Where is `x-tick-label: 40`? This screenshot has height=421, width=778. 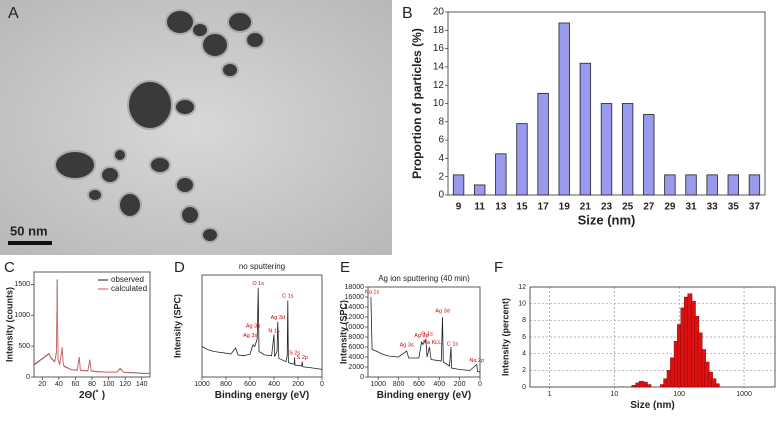
x-tick-label: 40 is located at coordinates (59, 384).